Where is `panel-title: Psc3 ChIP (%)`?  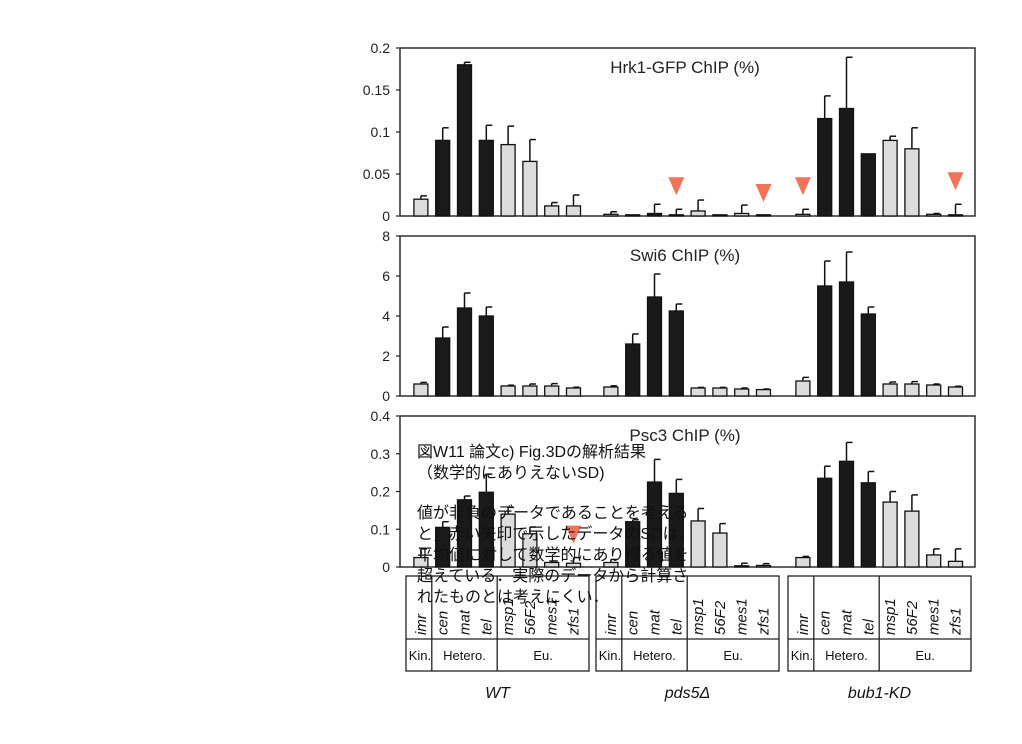 panel-title: Psc3 ChIP (%) is located at coordinates (684, 435).